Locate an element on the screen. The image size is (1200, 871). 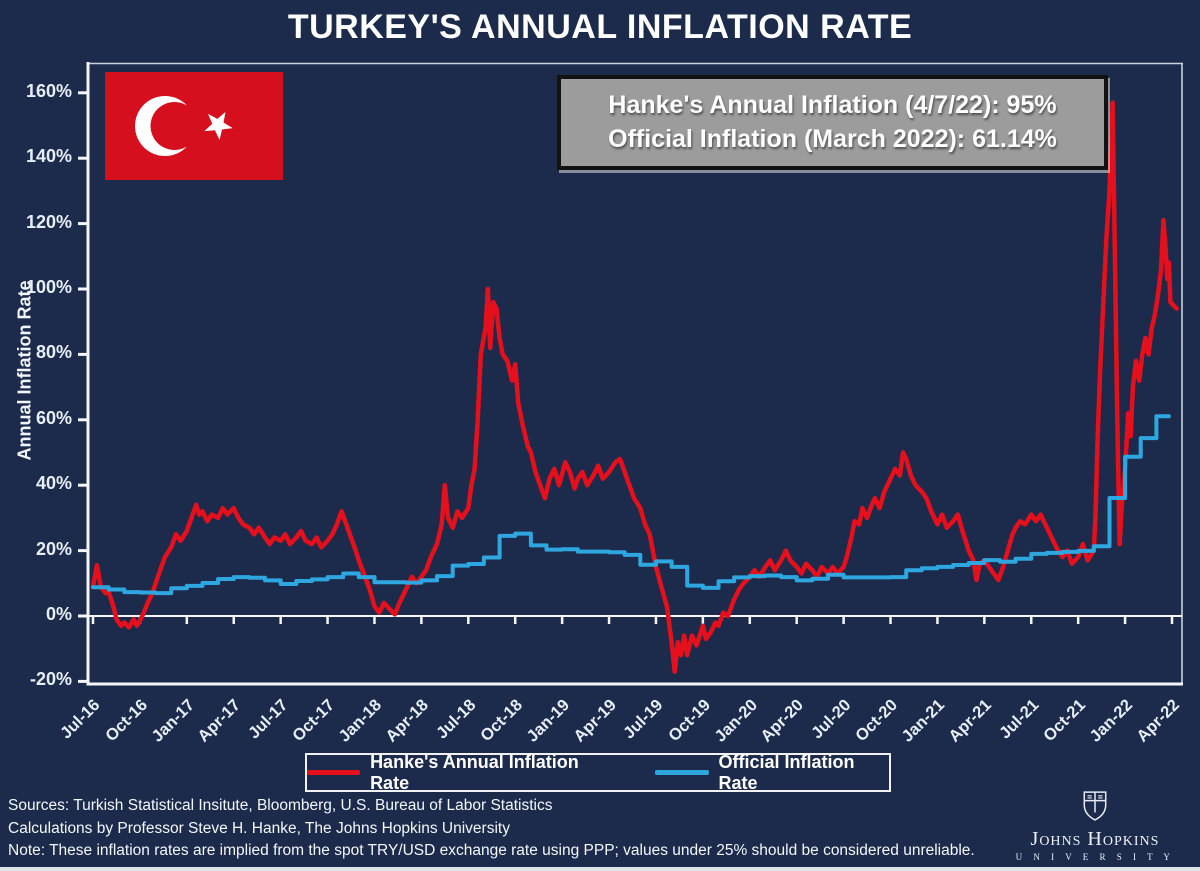
x-tick-label: Apr-19 is located at coordinates (595, 721).